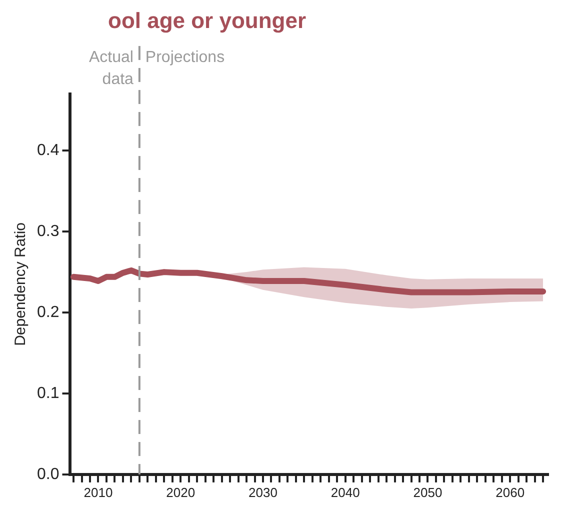  What do you see at coordinates (263, 492) in the screenshot?
I see `x-tick-label: 2030` at bounding box center [263, 492].